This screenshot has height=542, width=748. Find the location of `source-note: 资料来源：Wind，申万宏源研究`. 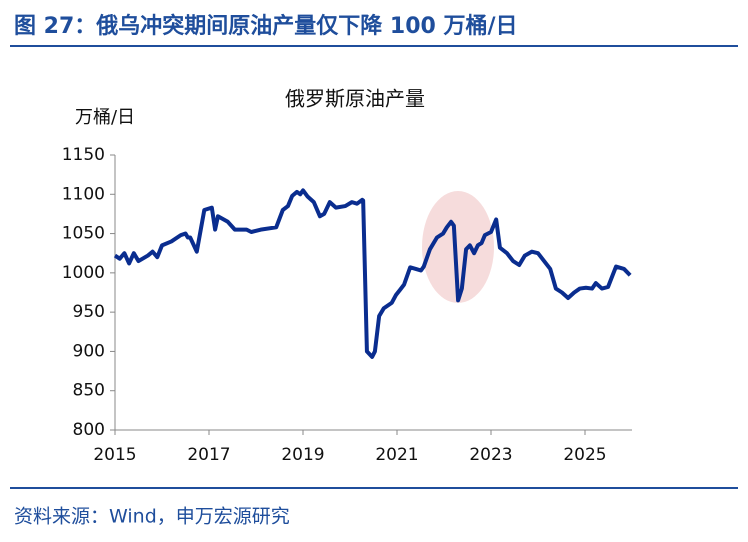

source-note: 资料来源：Wind，申万宏源研究 is located at coordinates (152, 517).